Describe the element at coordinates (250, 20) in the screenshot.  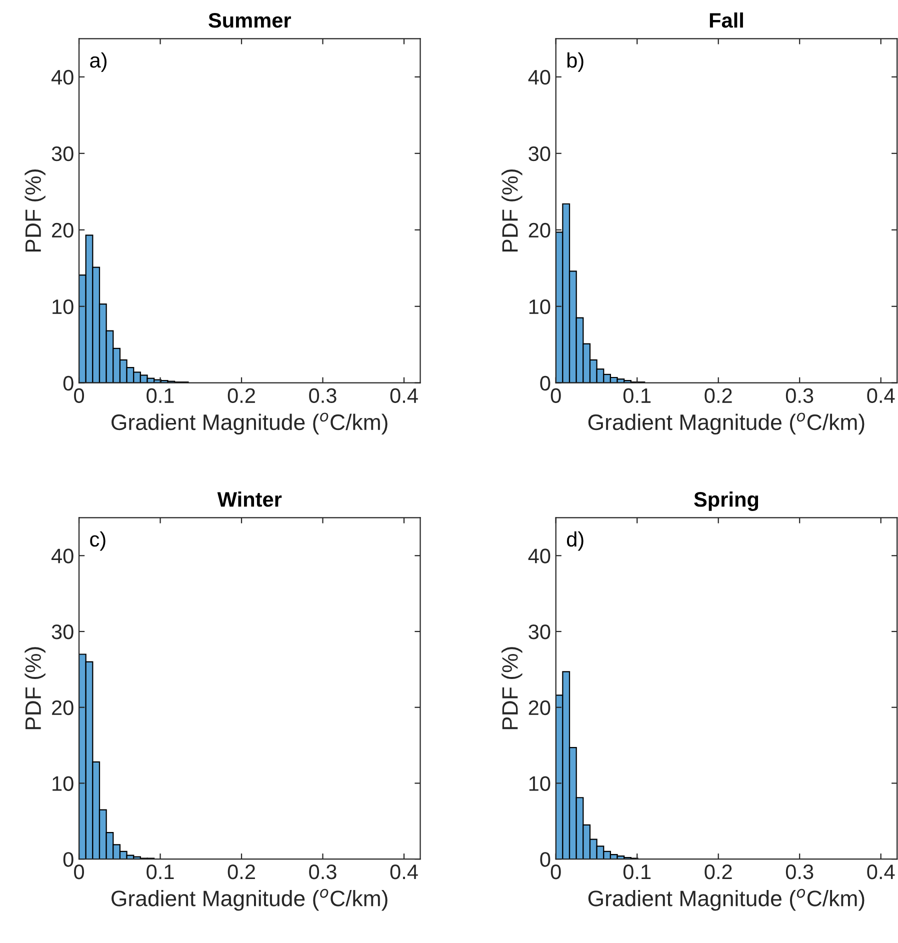
I see `chart-title: Summer` at that location.